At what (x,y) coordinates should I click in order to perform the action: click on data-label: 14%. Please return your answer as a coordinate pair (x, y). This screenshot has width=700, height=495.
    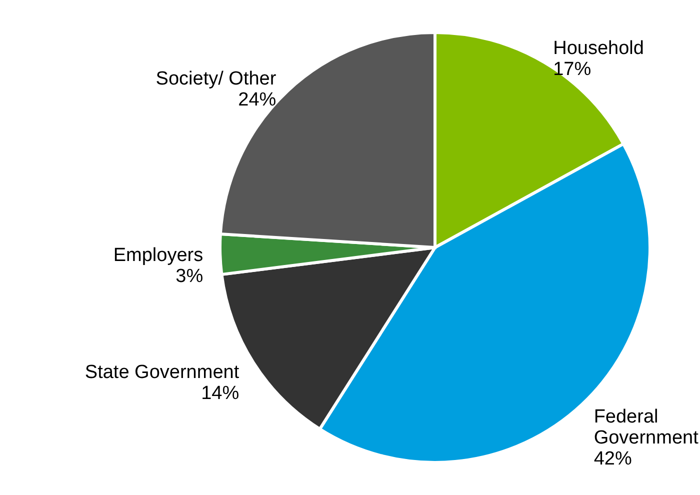
    Looking at the image, I should click on (220, 393).